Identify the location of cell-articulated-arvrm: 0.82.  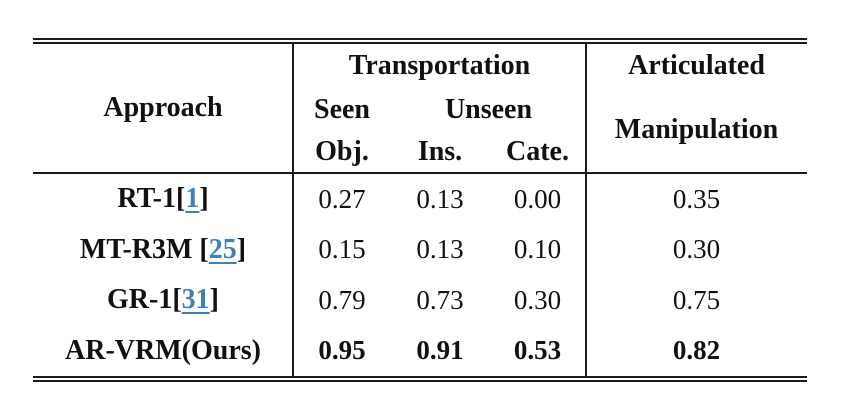
(696, 350).